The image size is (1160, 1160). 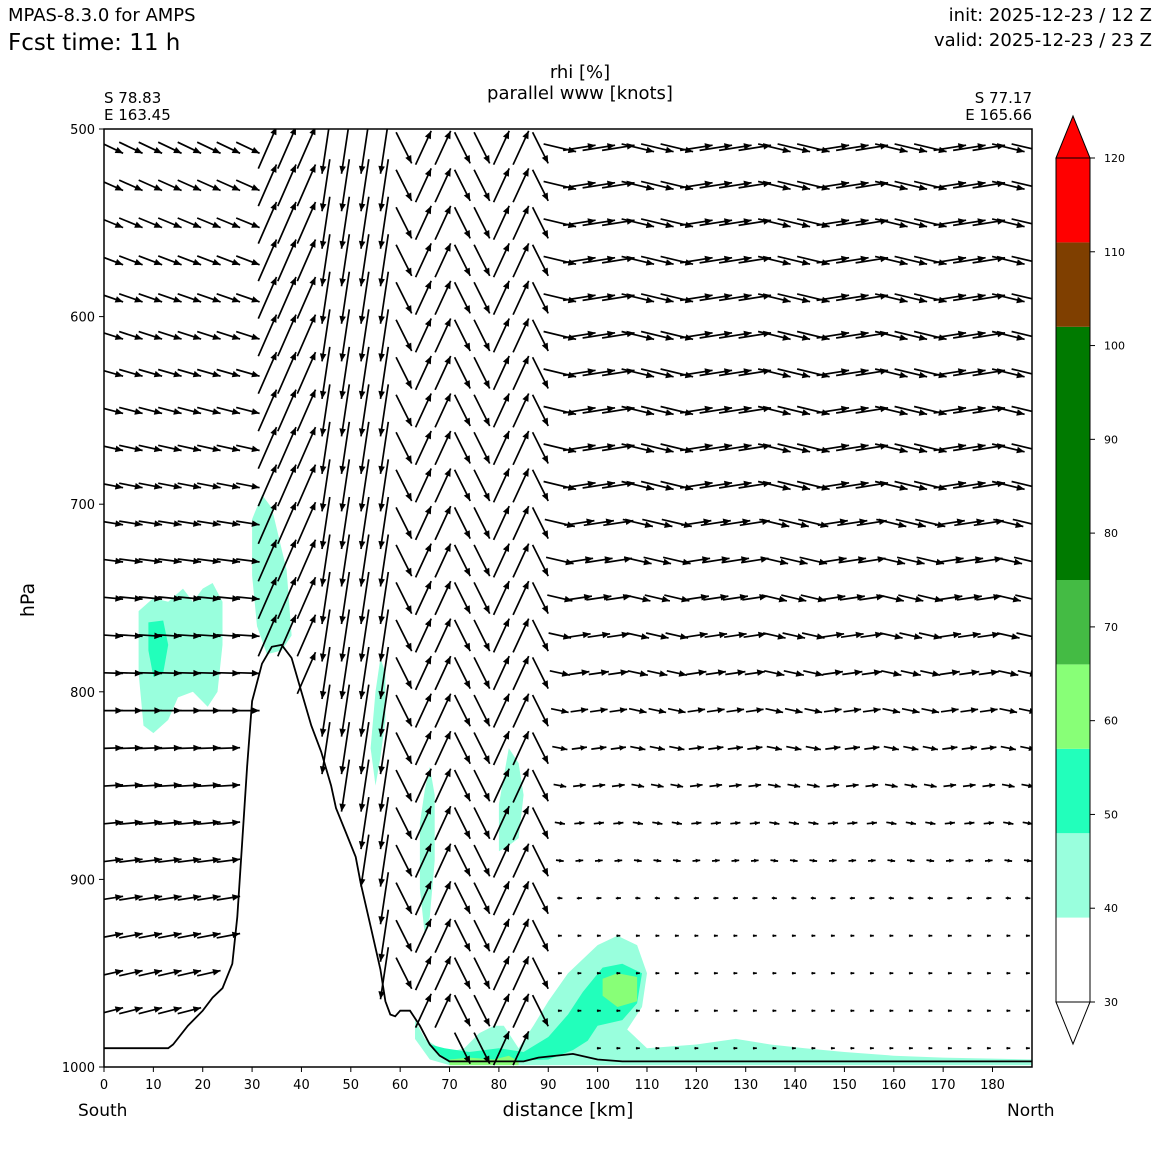 I want to click on colorbar-tick-label: 120, so click(x=1114, y=158).